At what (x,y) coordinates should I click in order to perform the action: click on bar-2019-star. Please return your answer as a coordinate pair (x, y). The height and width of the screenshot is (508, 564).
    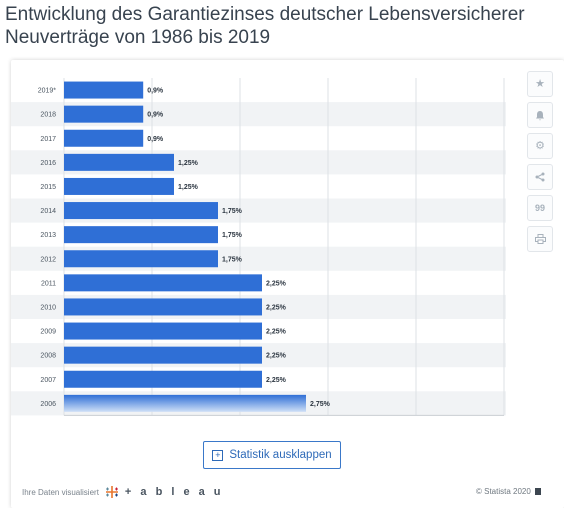
    Looking at the image, I should click on (104, 90).